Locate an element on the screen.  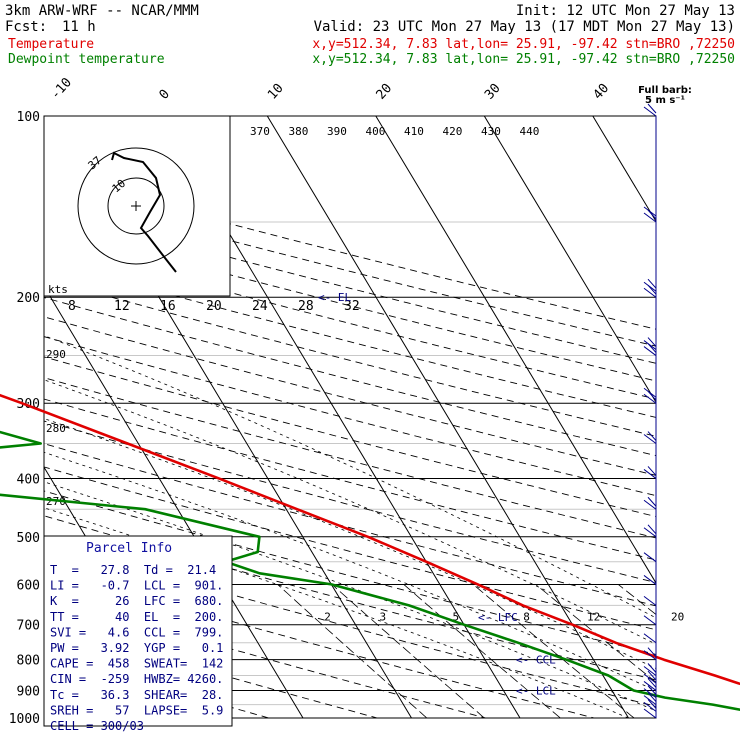
pressure-tick-label: 800 is located at coordinates (28, 661).